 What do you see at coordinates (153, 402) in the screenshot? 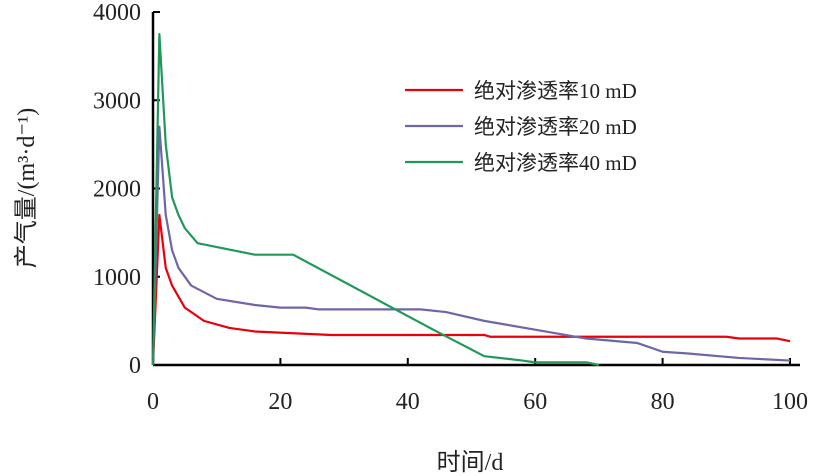
I see `x-tick-label: 0` at bounding box center [153, 402].